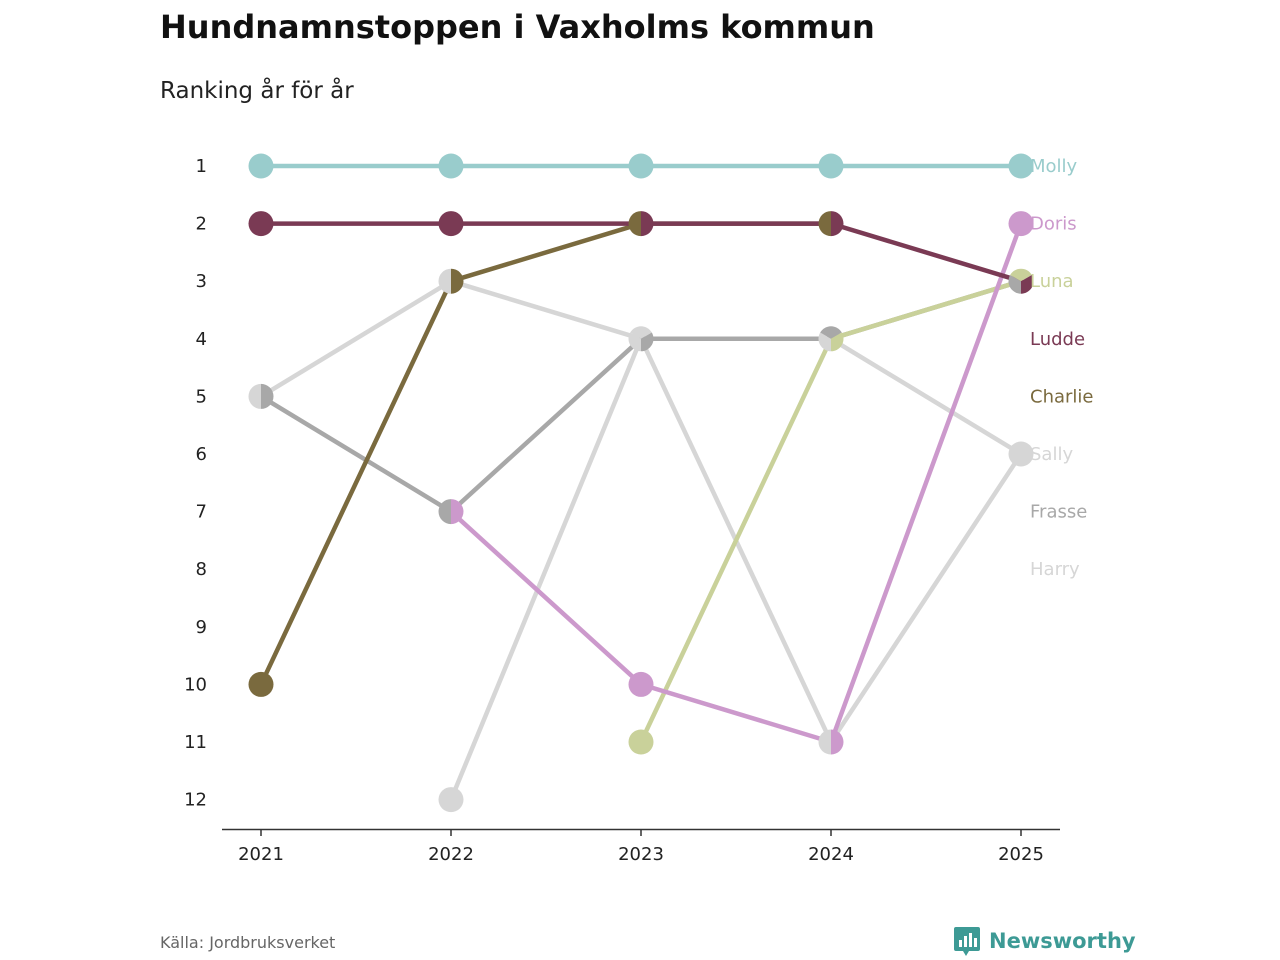  I want to click on x-tick-label-2023: 2023, so click(641, 854).